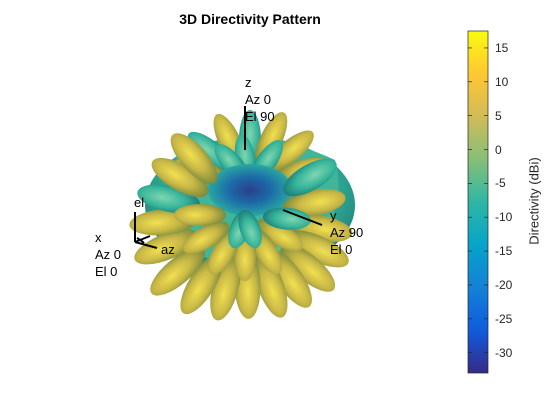  I want to click on colorbar-tick-label: -30, so click(504, 352).